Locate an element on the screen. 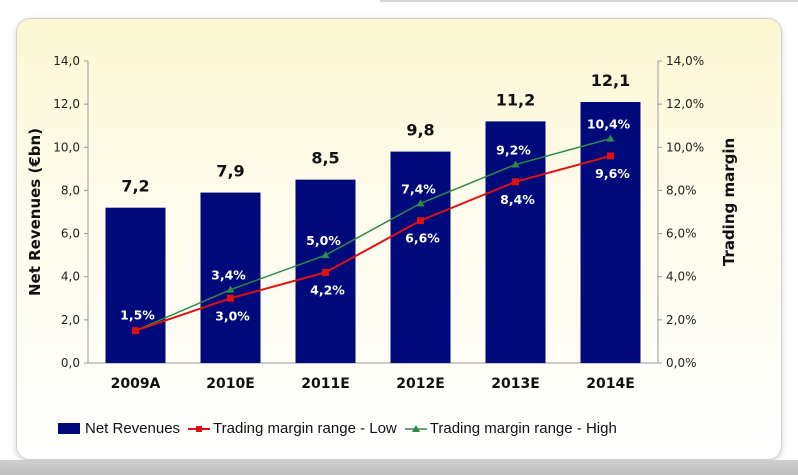 The width and height of the screenshot is (798, 475). high-value-label: 3,4% is located at coordinates (228, 275).